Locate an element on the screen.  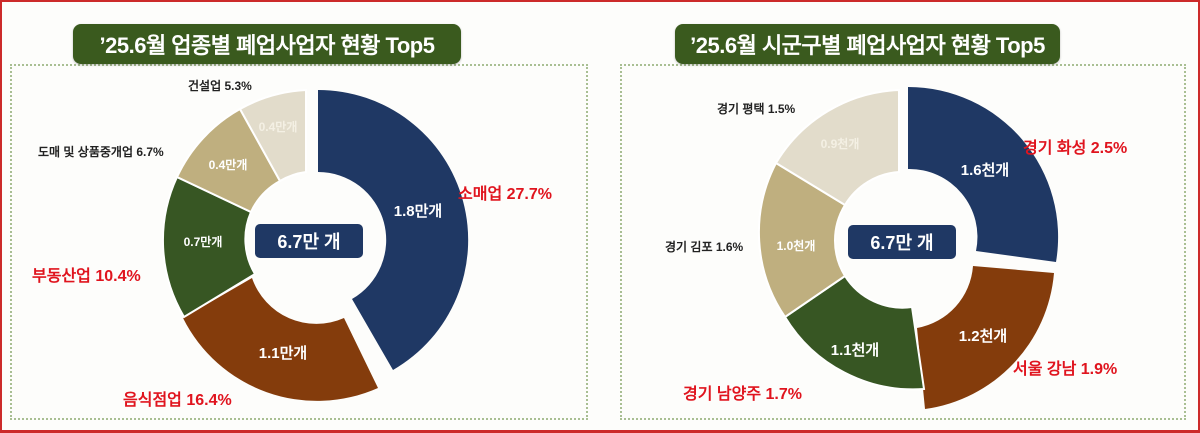
region-chart-title: ’25.6월 시군구별 폐업사업자 현황 Top5 is located at coordinates (867, 44).